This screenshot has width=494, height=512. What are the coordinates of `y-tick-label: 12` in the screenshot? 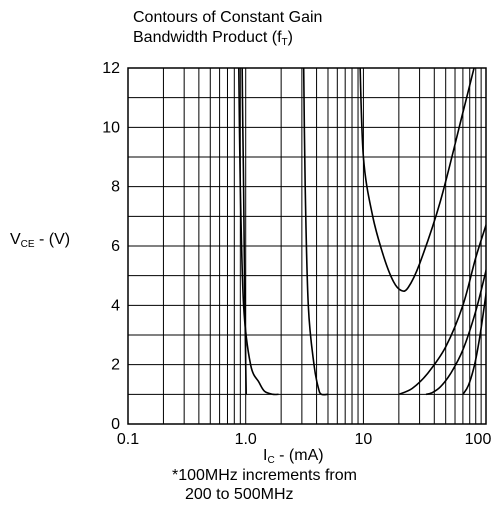 It's located at (111, 68).